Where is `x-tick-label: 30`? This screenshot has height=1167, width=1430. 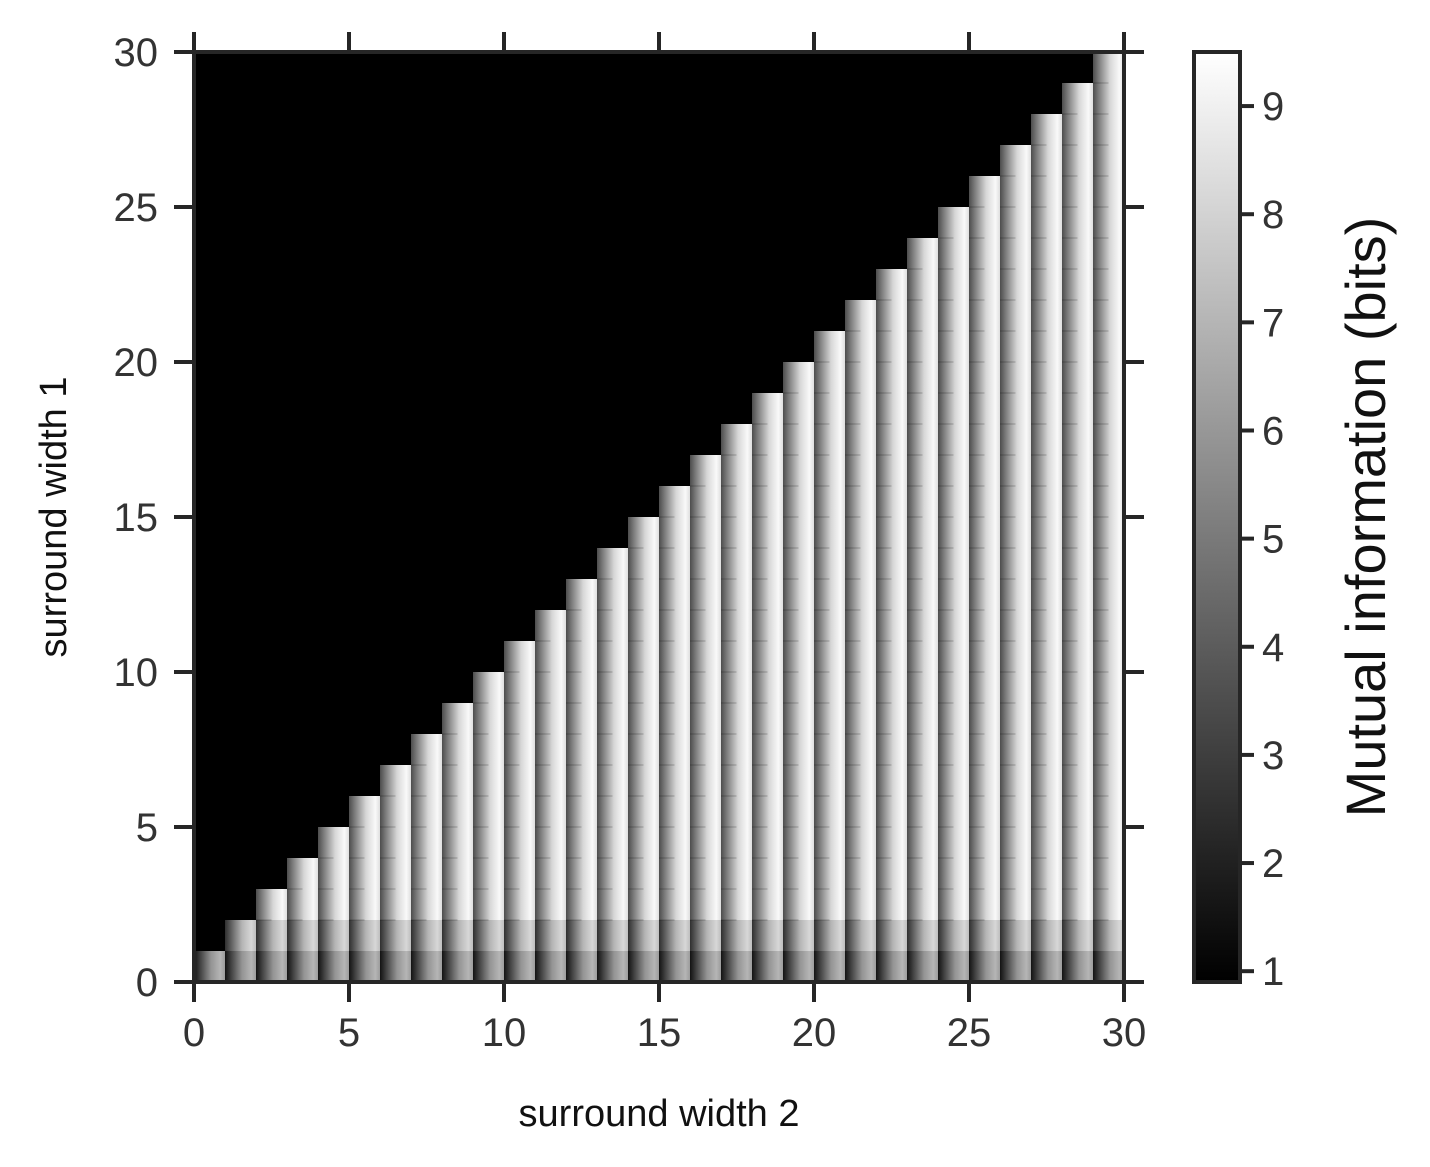 x-tick-label: 30 is located at coordinates (1124, 1033).